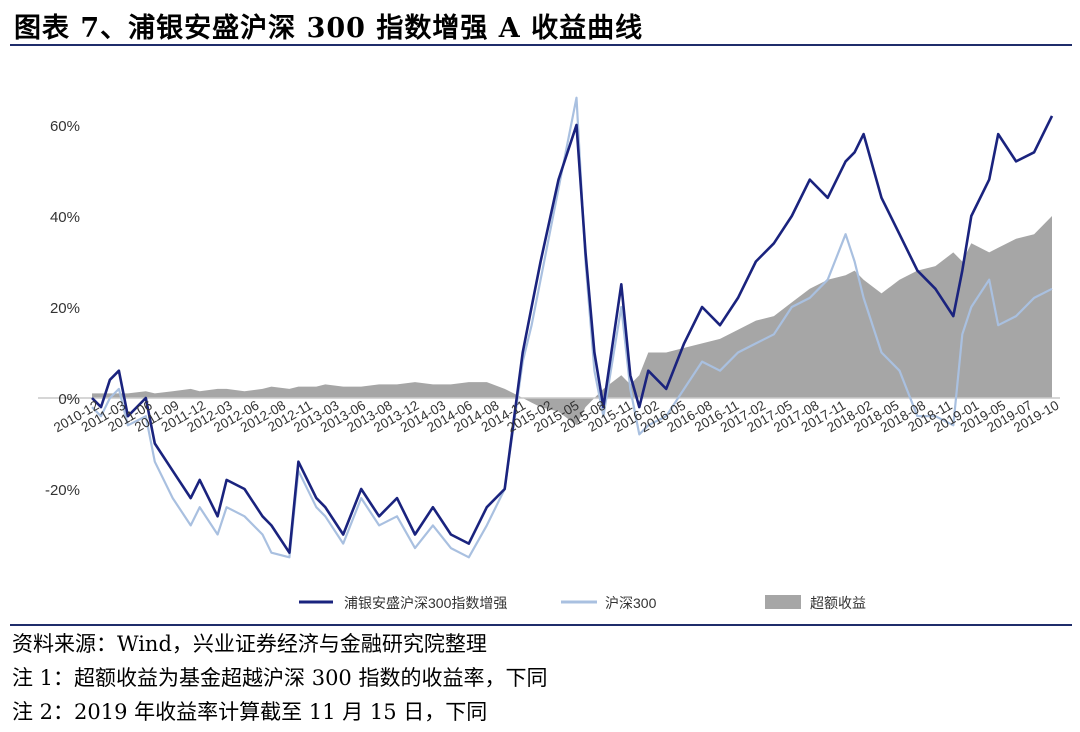  What do you see at coordinates (65, 217) in the screenshot?
I see `y-tick-label: 40%` at bounding box center [65, 217].